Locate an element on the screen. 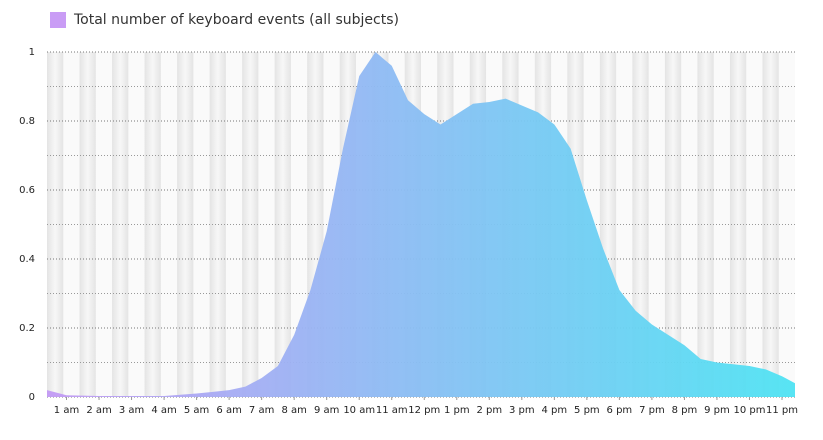  y-tick-label: 0.2 is located at coordinates (27, 328).